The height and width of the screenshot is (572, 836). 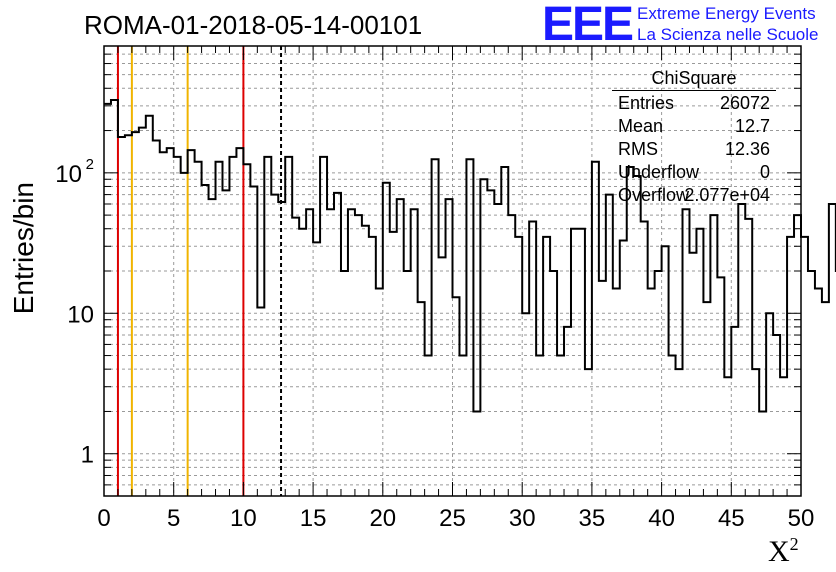 I want to click on x-axis-title-exp: 2, so click(x=794, y=544).